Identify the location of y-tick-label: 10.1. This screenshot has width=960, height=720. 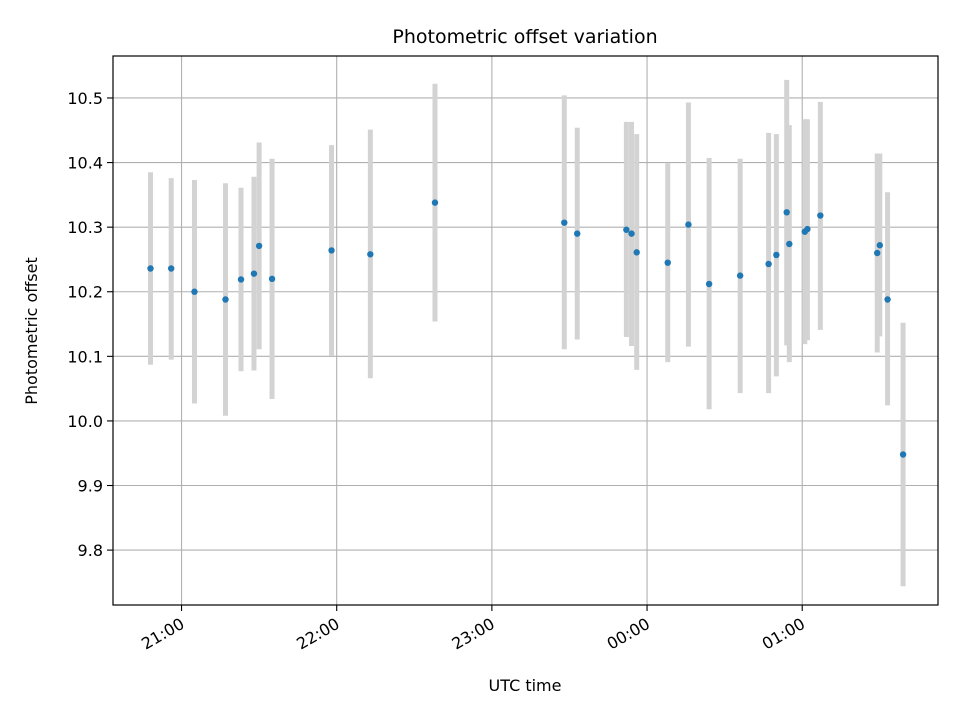
(85, 356).